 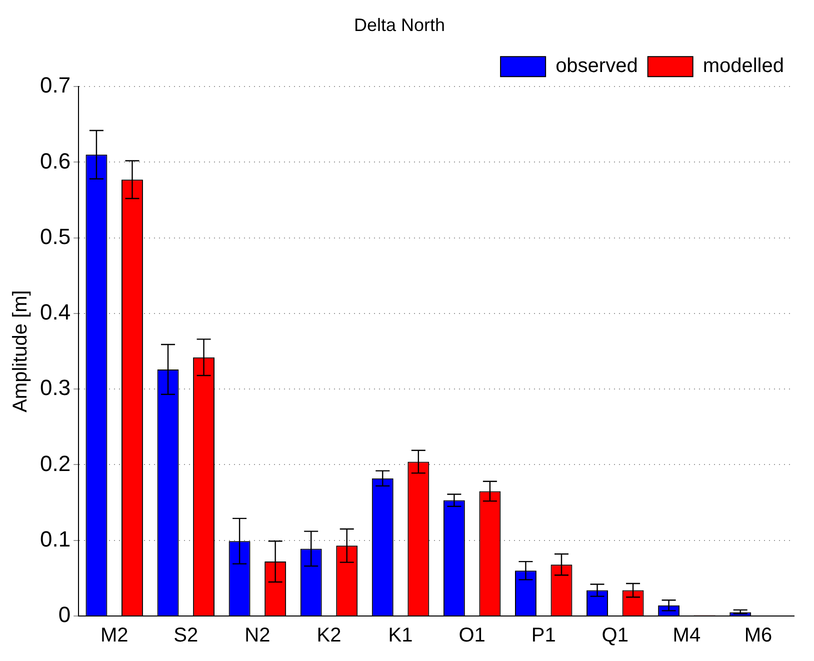 What do you see at coordinates (186, 635) in the screenshot?
I see `x-tick-label: S2` at bounding box center [186, 635].